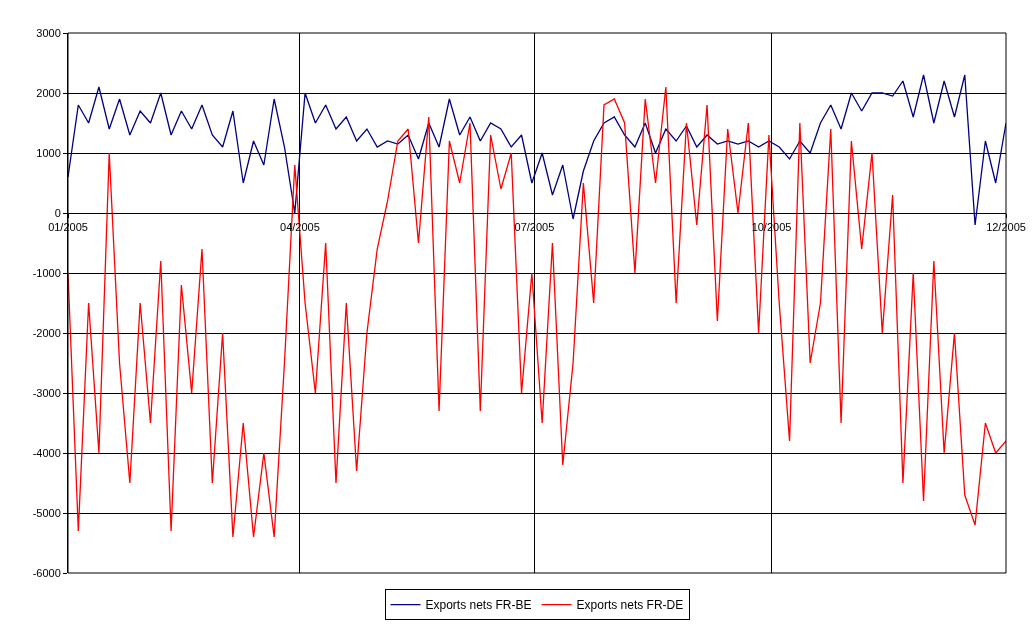 This screenshot has width=1034, height=632. Describe the element at coordinates (48, 32) in the screenshot. I see `y-tick-label: 3000` at that location.